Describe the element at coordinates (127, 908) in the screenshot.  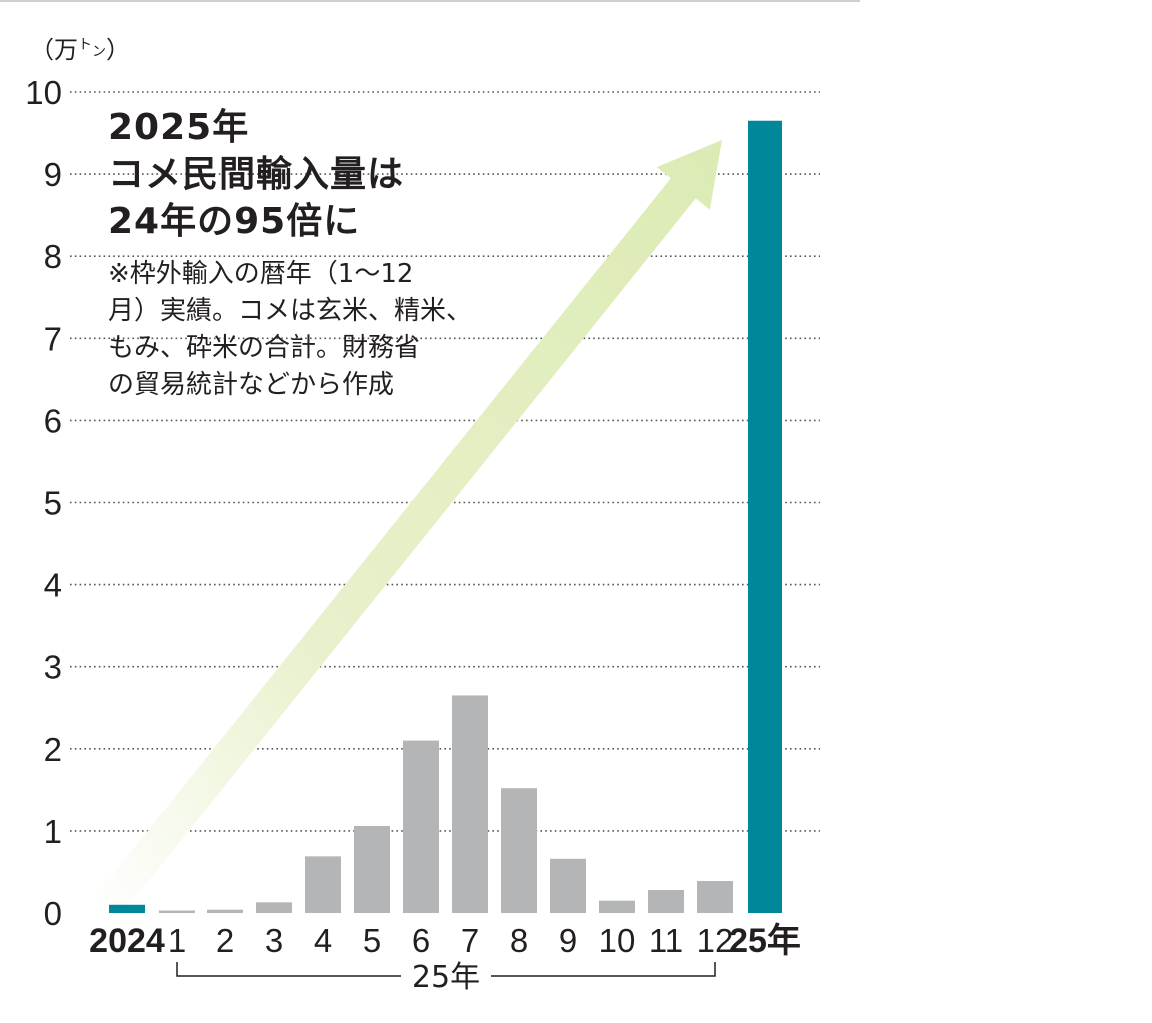
I see `bar-2024` at that location.